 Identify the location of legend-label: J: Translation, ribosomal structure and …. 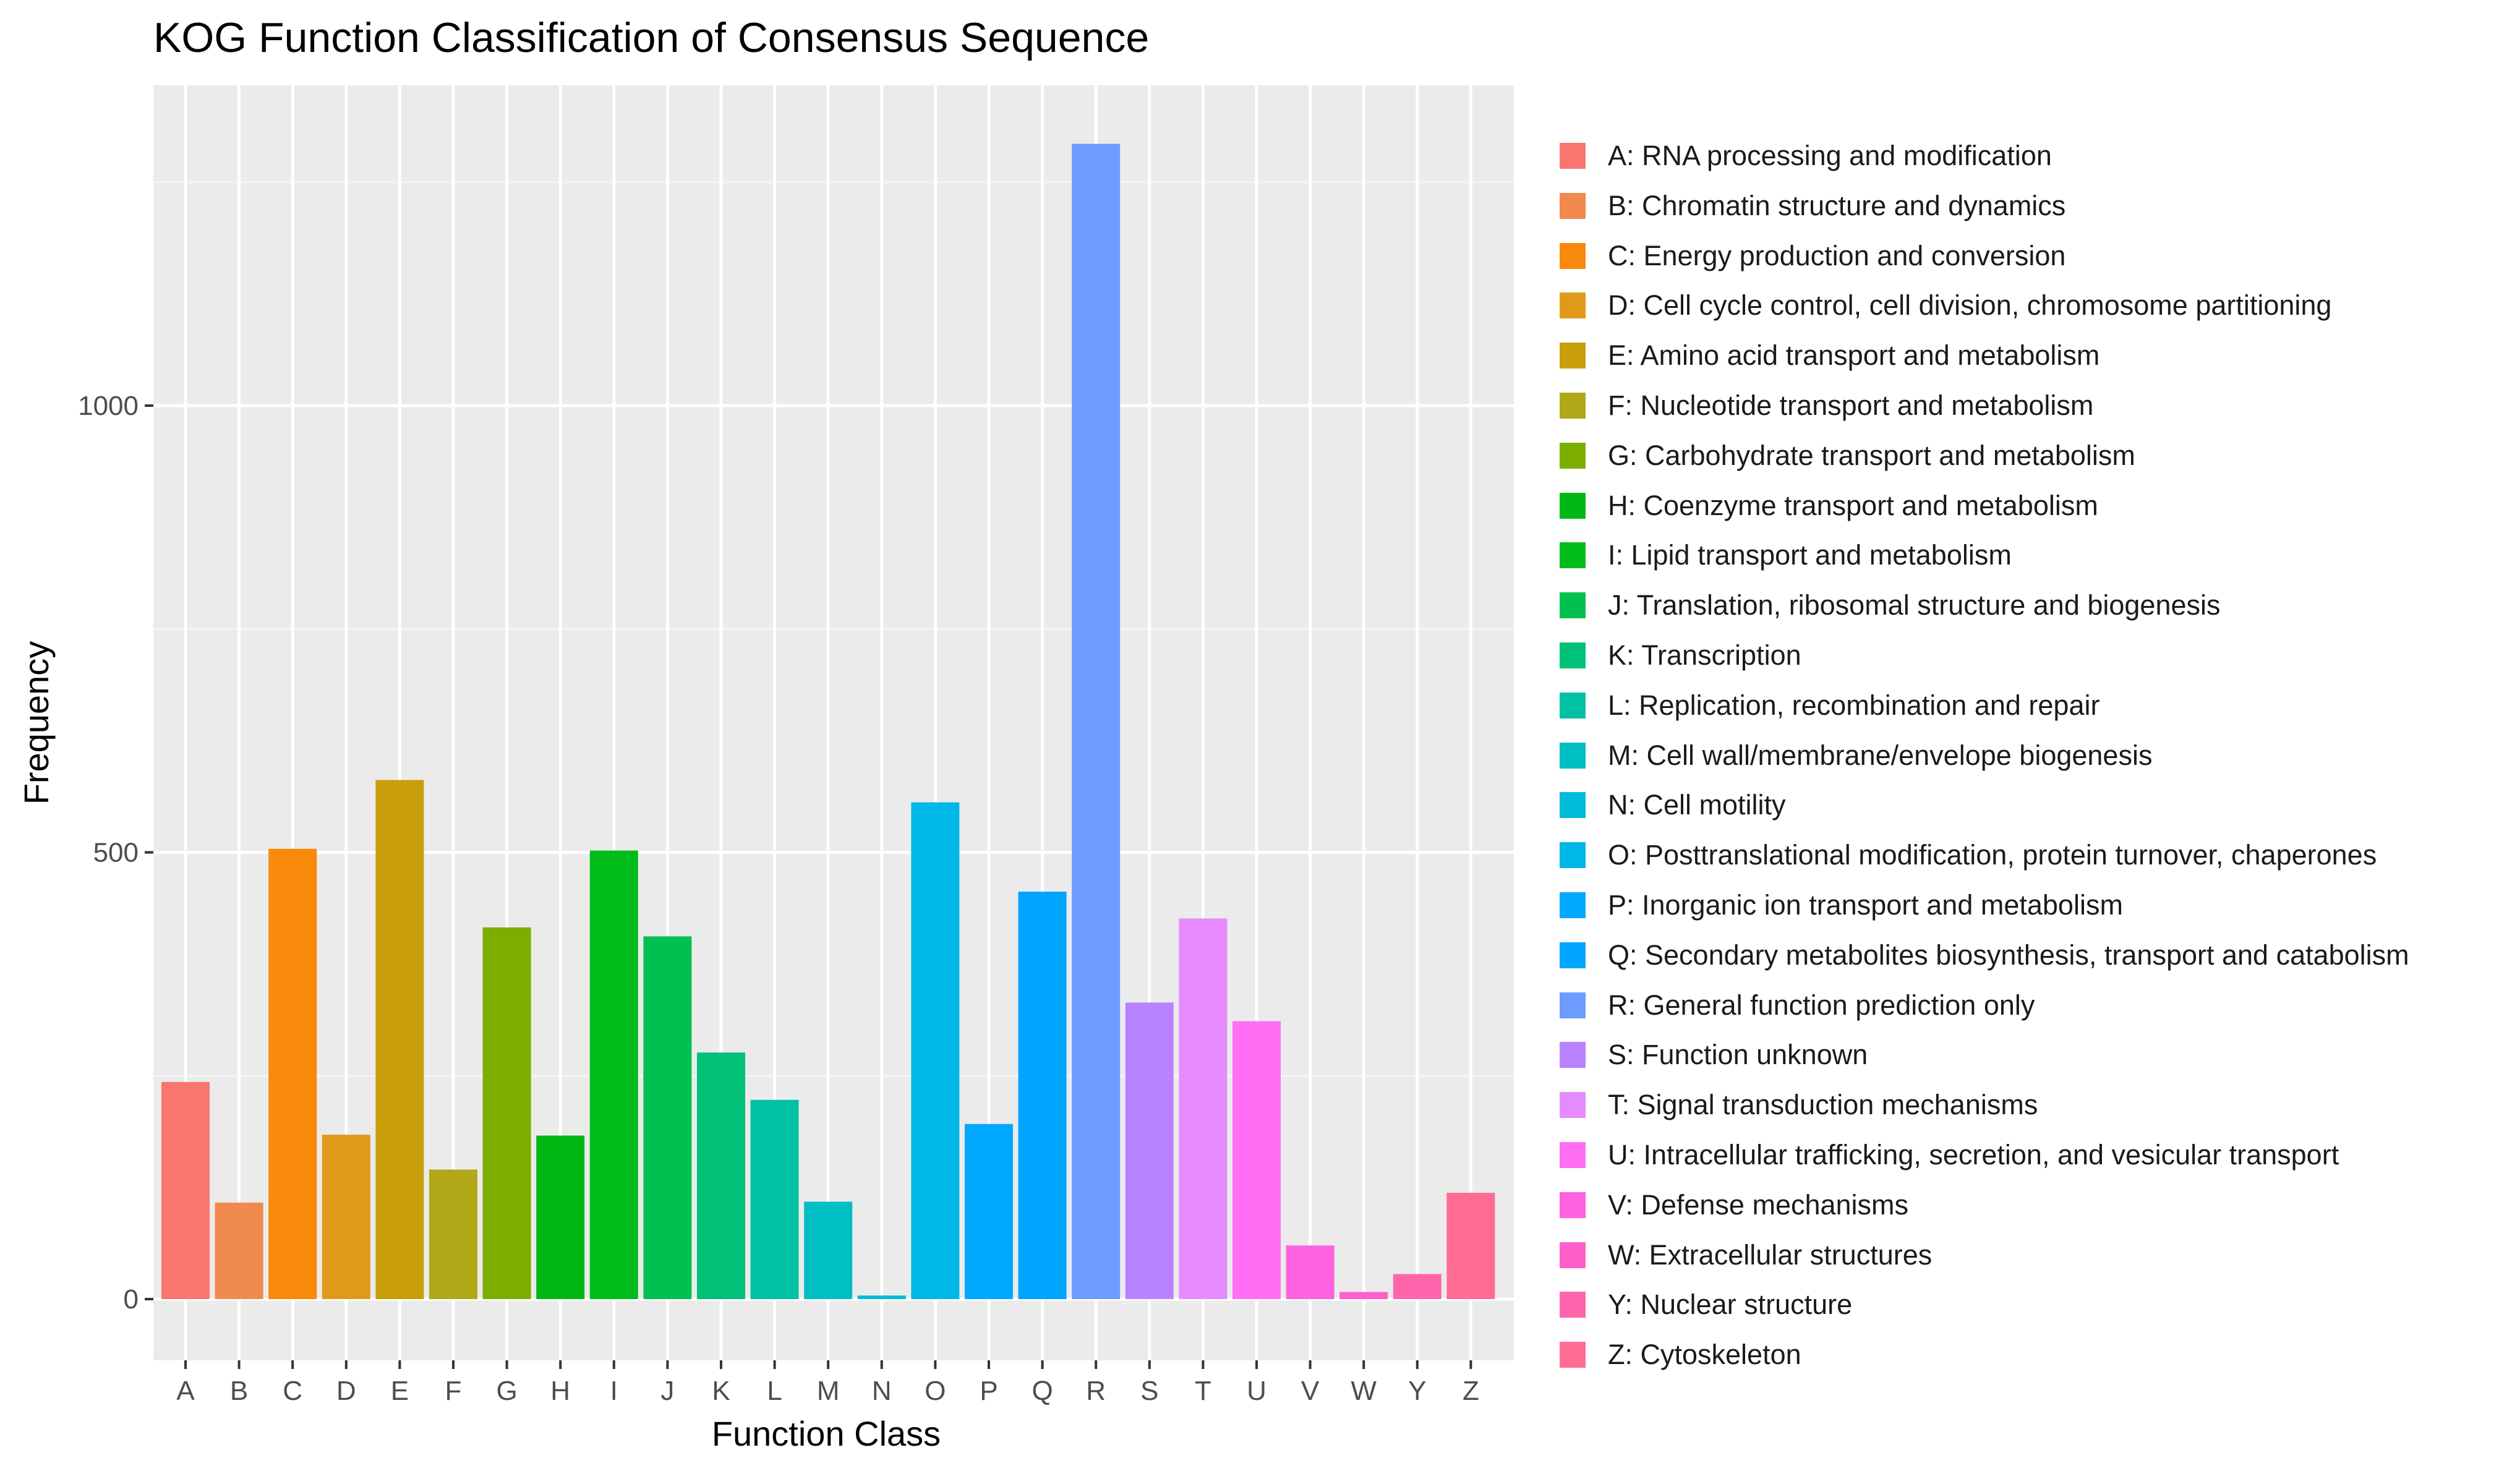
(1914, 605).